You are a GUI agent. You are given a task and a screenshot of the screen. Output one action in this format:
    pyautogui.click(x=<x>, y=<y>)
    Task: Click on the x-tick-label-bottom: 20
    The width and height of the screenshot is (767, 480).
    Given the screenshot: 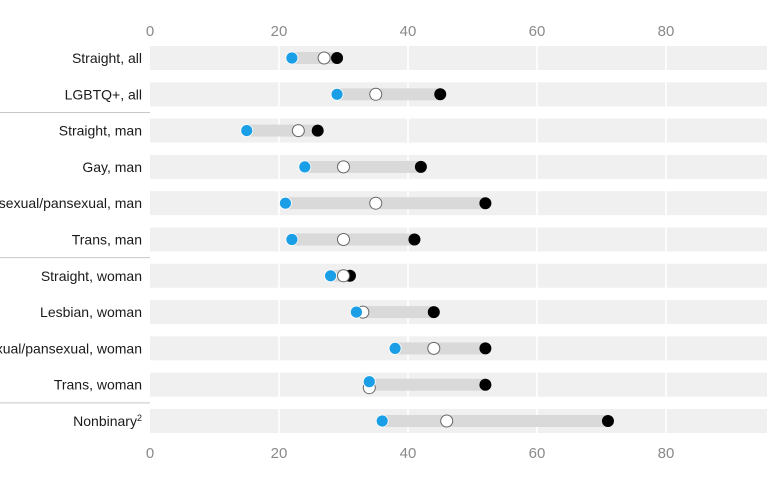 What is the action you would take?
    pyautogui.click(x=279, y=453)
    